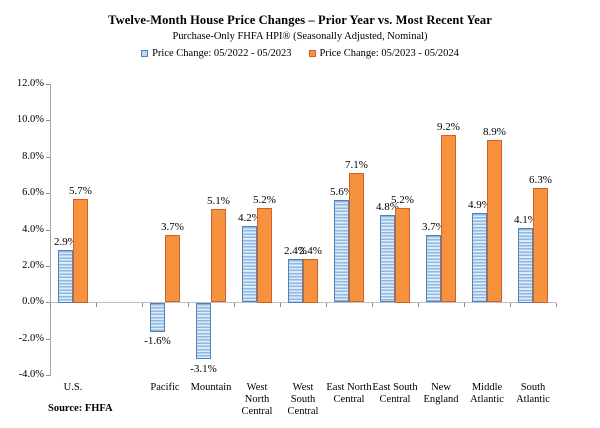 This screenshot has width=600, height=428. Describe the element at coordinates (479, 205) in the screenshot. I see `data-label: 4.9%` at that location.